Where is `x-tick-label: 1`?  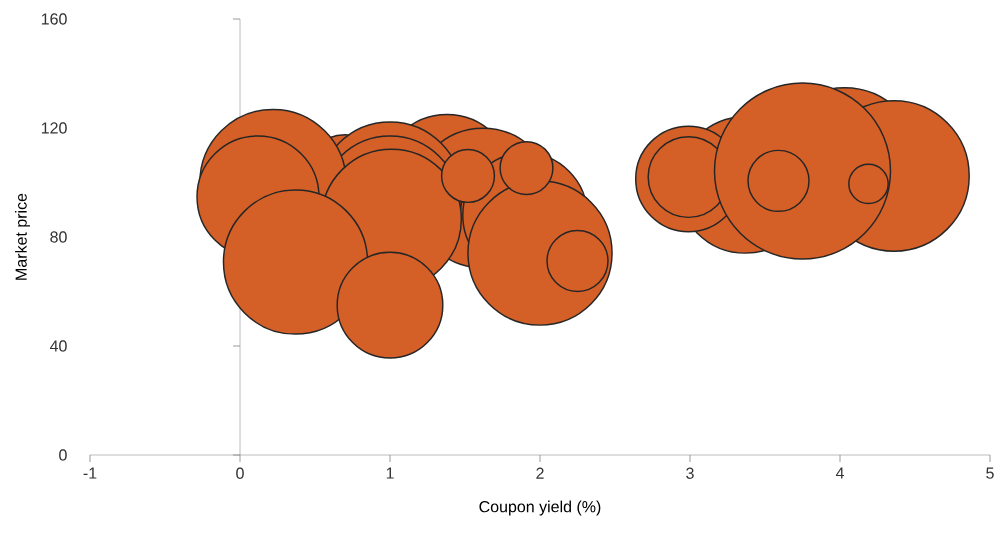 x-tick-label: 1 is located at coordinates (390, 473).